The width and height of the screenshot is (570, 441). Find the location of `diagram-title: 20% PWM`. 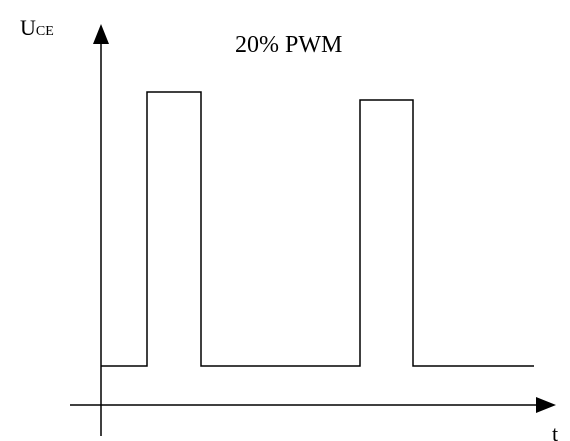

diagram-title: 20% PWM is located at coordinates (289, 45).